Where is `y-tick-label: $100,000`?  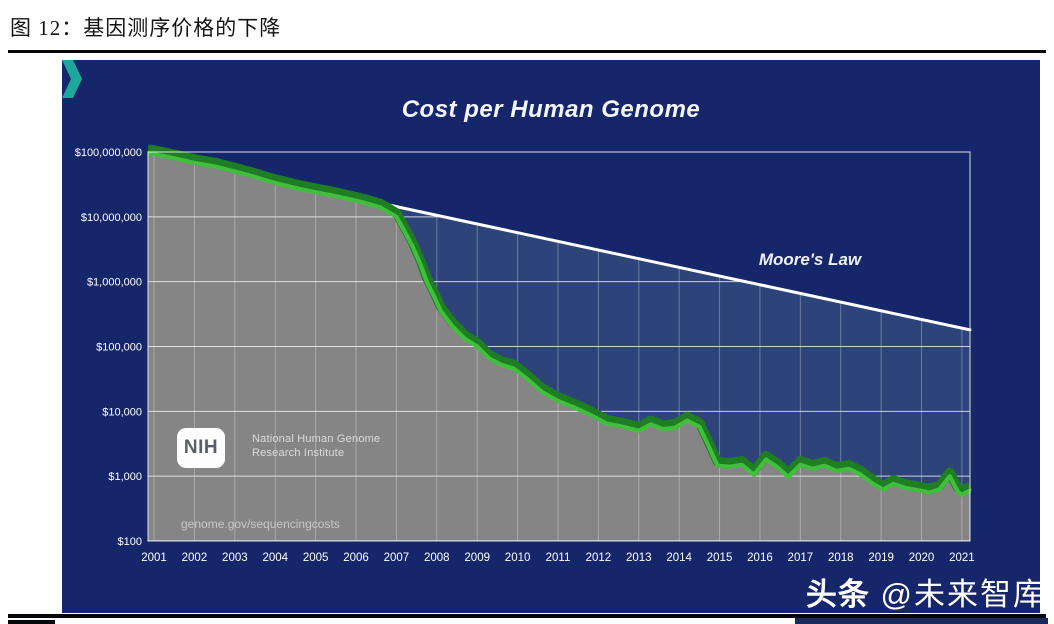 y-tick-label: $100,000 is located at coordinates (119, 348).